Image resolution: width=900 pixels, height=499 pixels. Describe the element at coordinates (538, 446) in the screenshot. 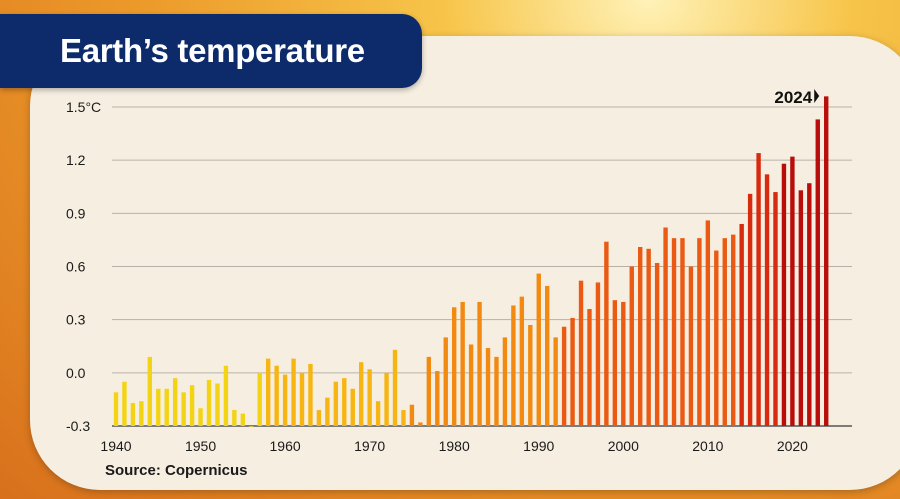

I see `x-tick-label: 1990` at that location.